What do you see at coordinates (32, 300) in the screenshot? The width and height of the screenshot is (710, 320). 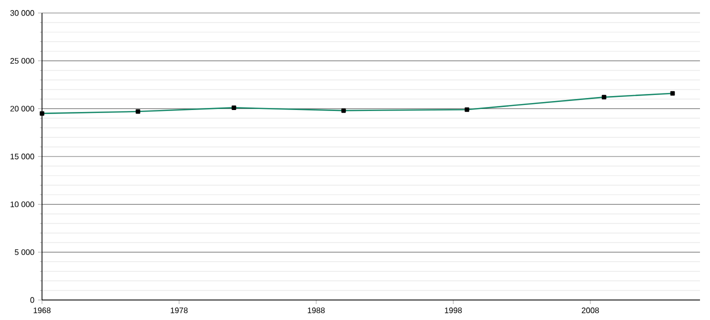 I see `y-tick-label: 0` at bounding box center [32, 300].